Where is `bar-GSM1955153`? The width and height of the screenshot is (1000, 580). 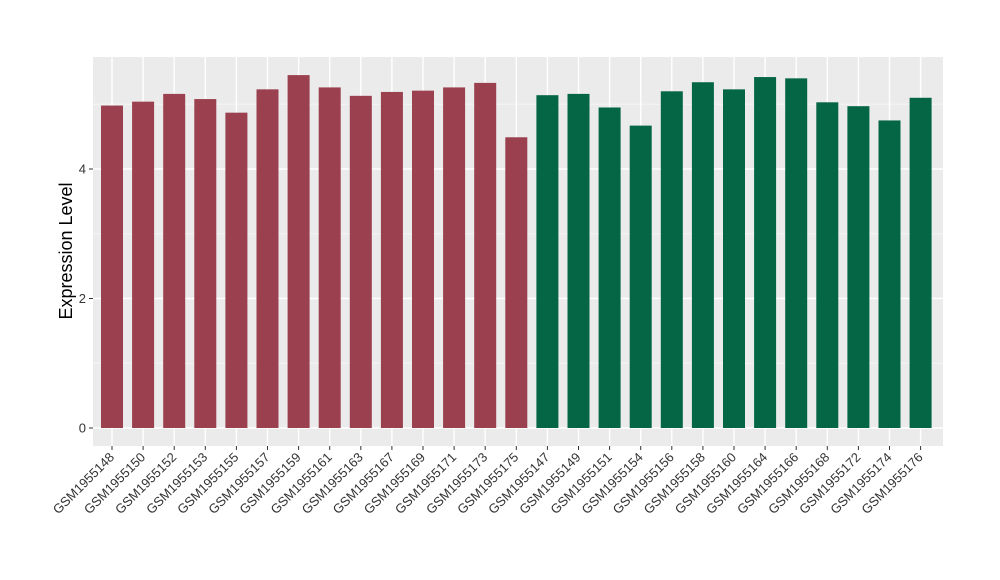
bar-GSM1955153 is located at coordinates (205, 263).